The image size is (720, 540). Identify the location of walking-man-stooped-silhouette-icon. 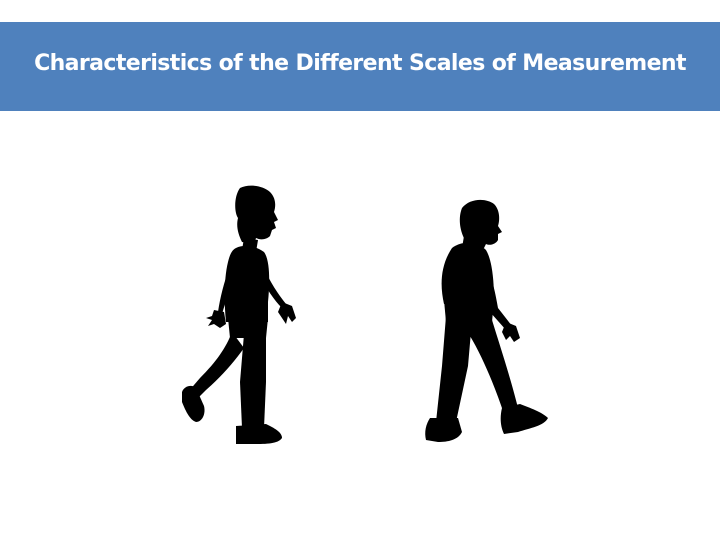
(488, 323).